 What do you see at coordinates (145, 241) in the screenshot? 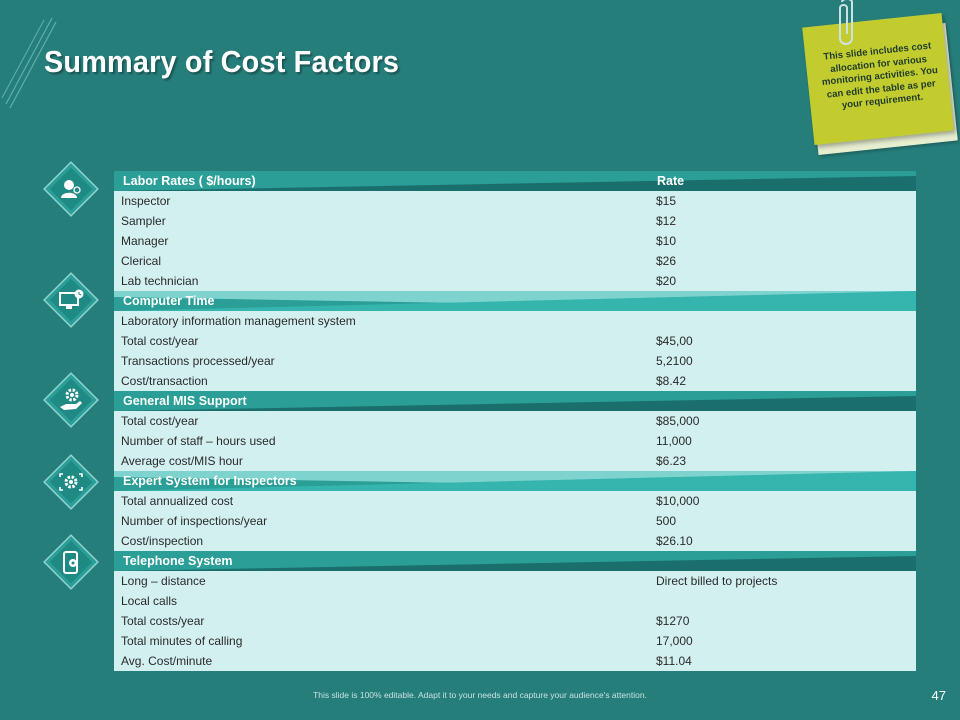
I see `row-item: Manager` at bounding box center [145, 241].